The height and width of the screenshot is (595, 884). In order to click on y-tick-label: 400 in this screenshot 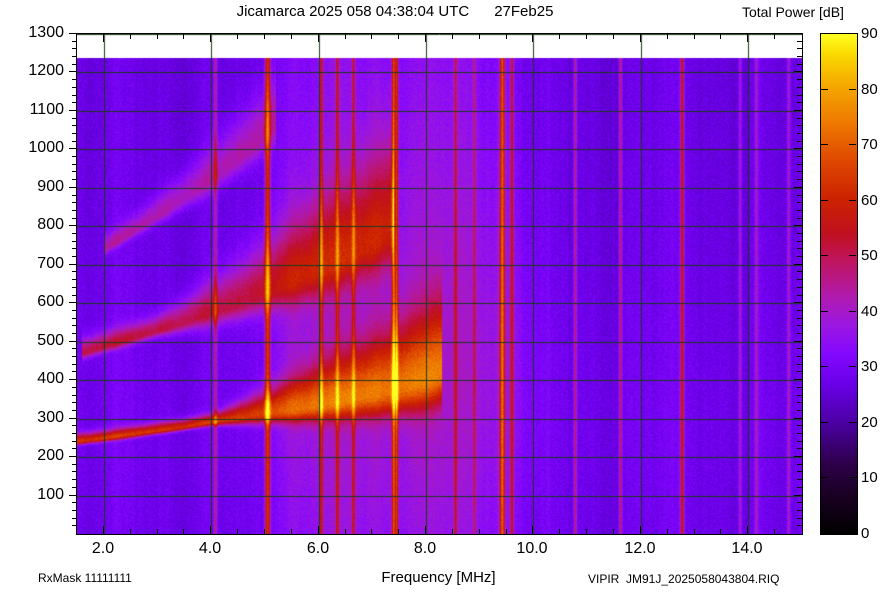, I will do `click(50, 378)`.